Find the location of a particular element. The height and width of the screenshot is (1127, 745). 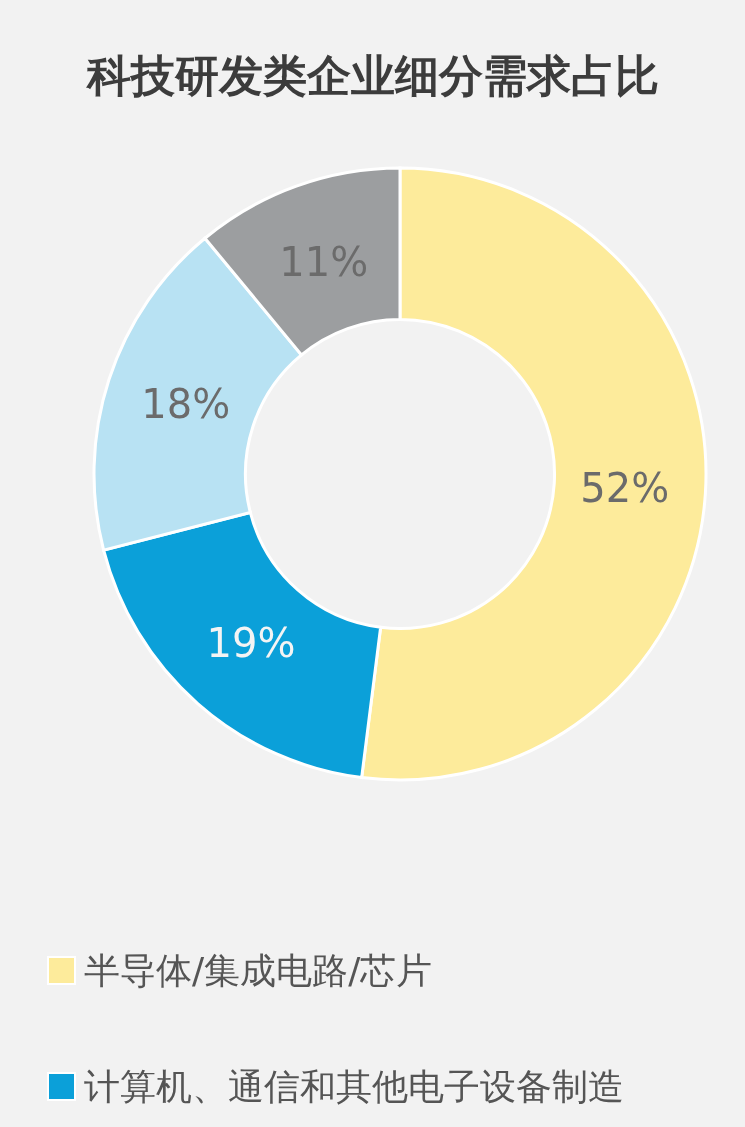

data-label: 19% is located at coordinates (251, 642).